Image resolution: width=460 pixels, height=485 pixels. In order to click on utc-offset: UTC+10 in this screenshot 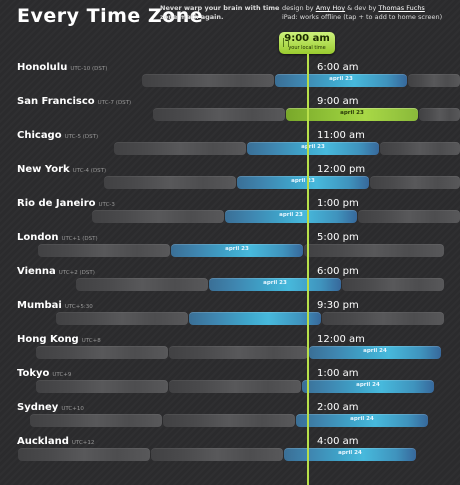, I will do `click(72, 409)`.